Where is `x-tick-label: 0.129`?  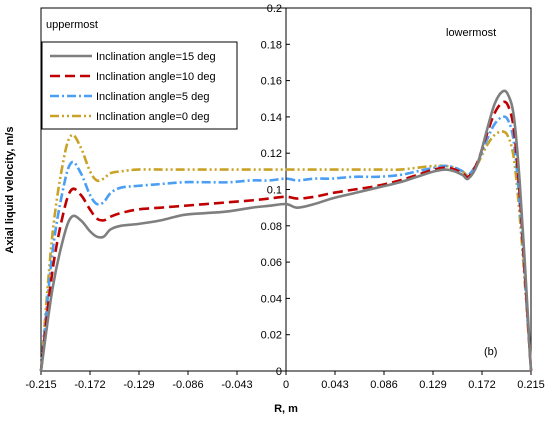
x-tick-label: 0.129 is located at coordinates (433, 385).